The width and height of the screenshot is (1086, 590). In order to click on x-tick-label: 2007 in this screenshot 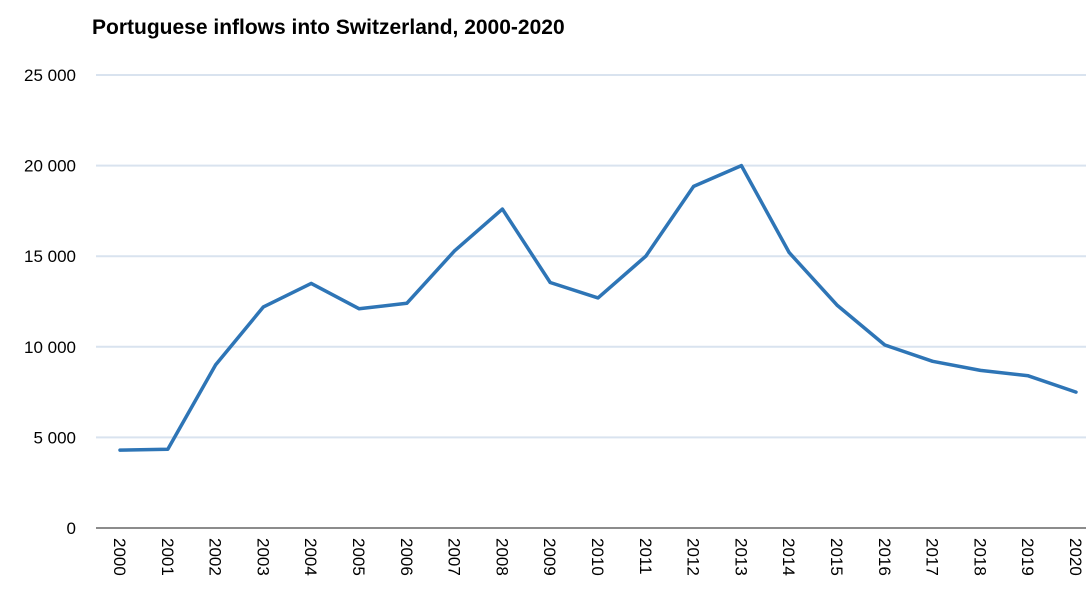, I will do `click(454, 557)`.